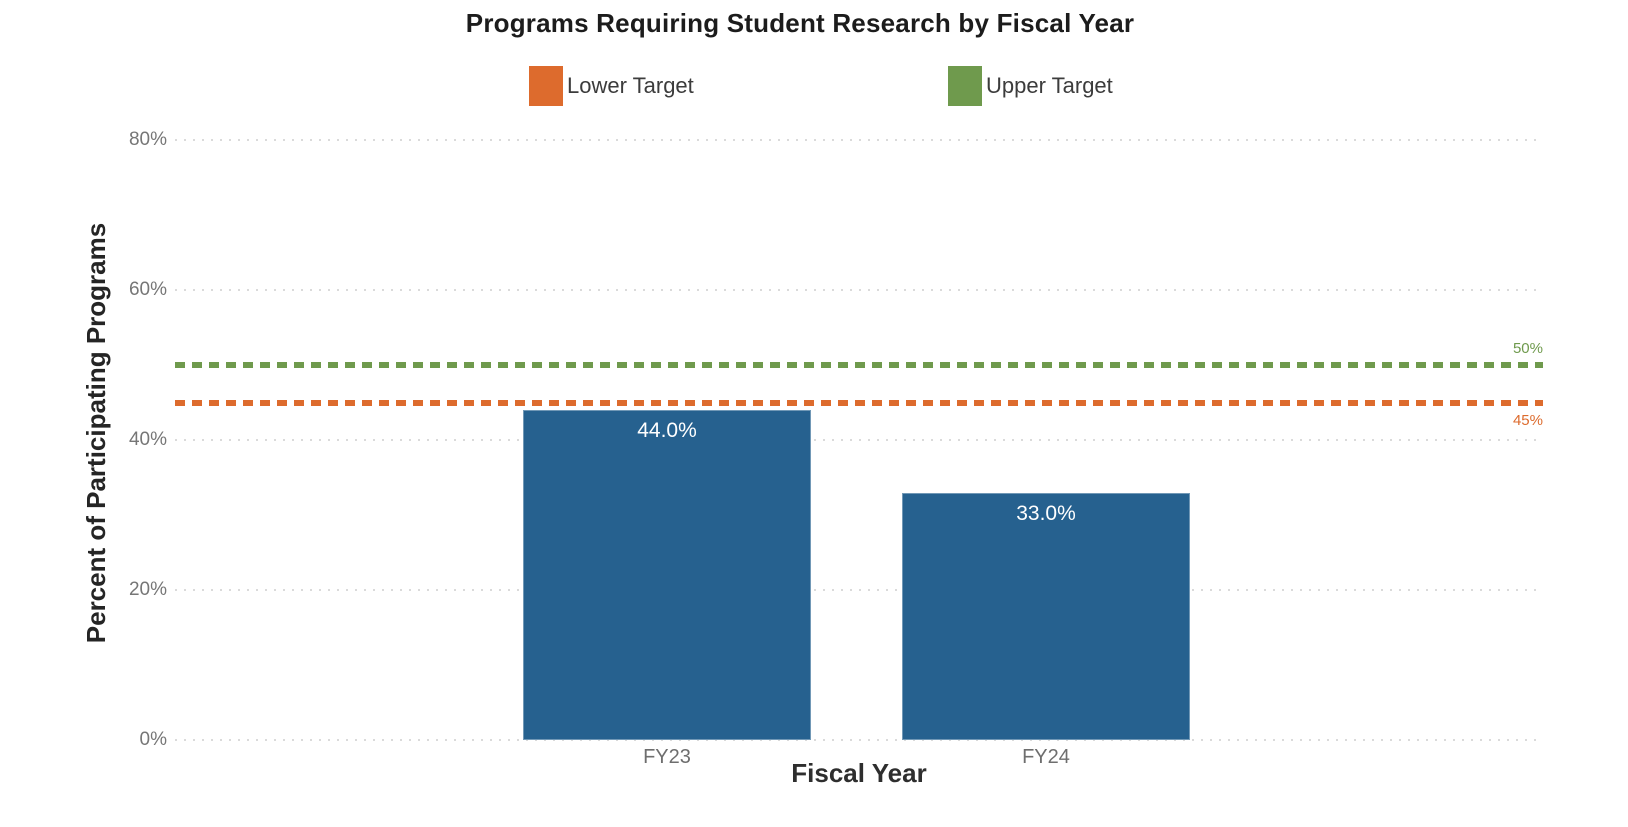 The height and width of the screenshot is (827, 1628). I want to click on lower-target-swatch-icon, so click(546, 86).